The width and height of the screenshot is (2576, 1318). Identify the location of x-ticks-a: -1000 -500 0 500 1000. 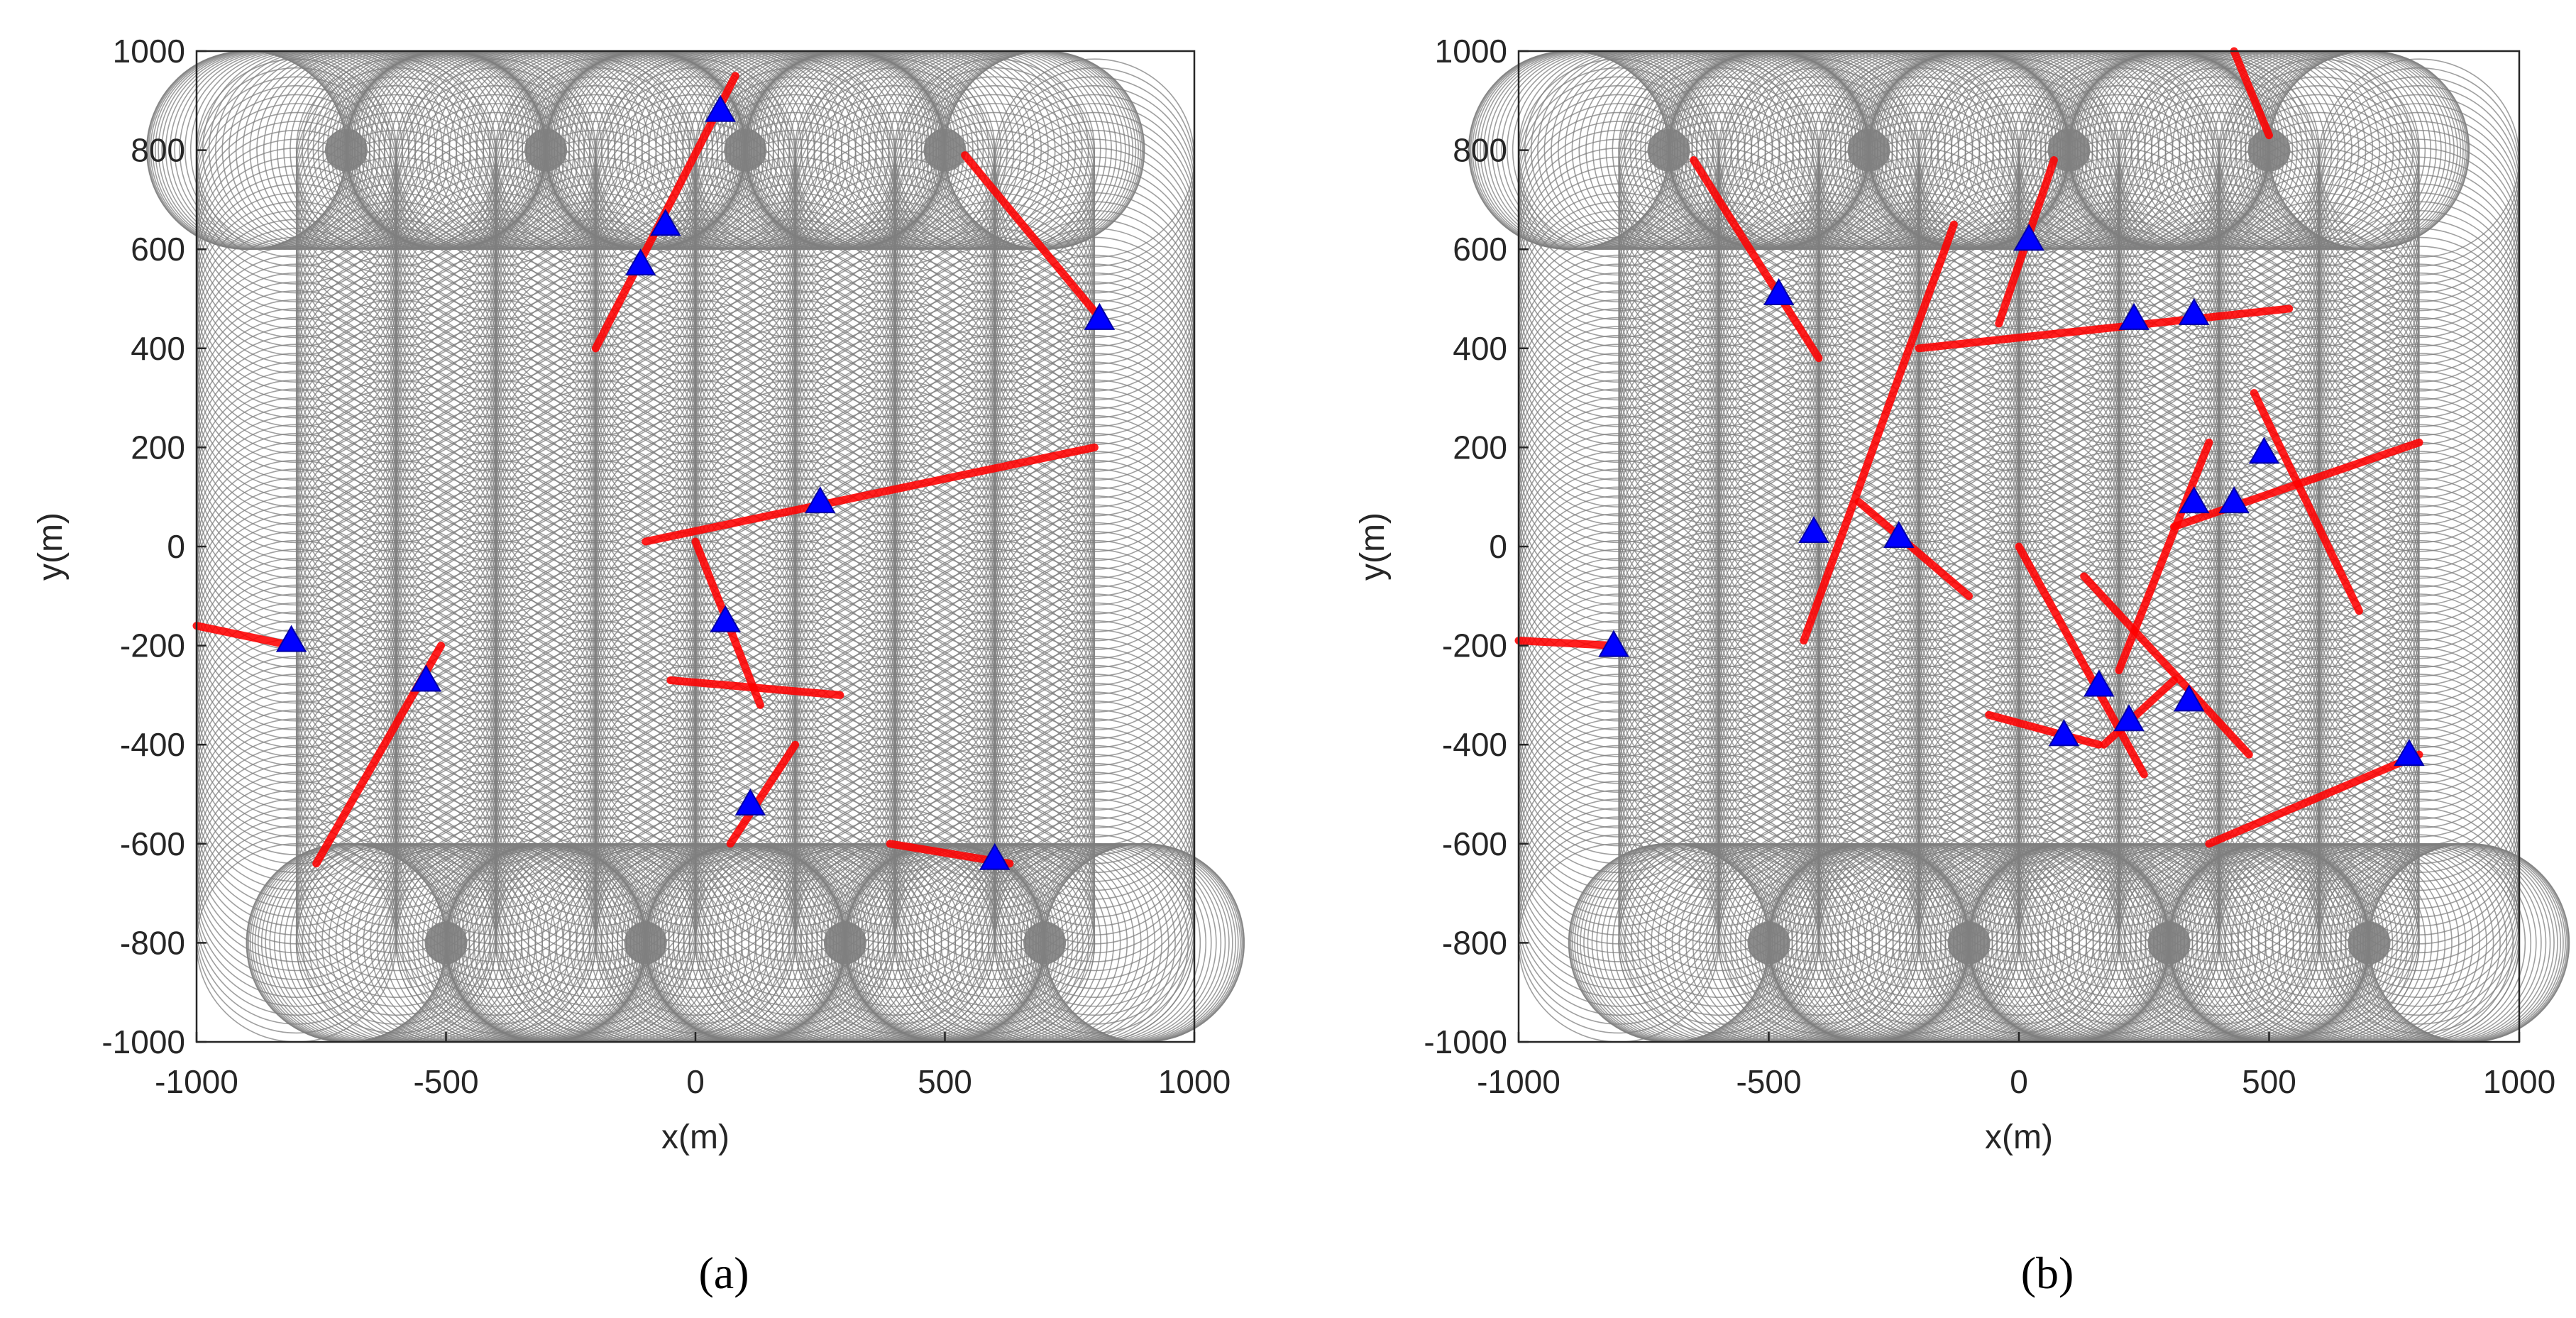
(693, 1066).